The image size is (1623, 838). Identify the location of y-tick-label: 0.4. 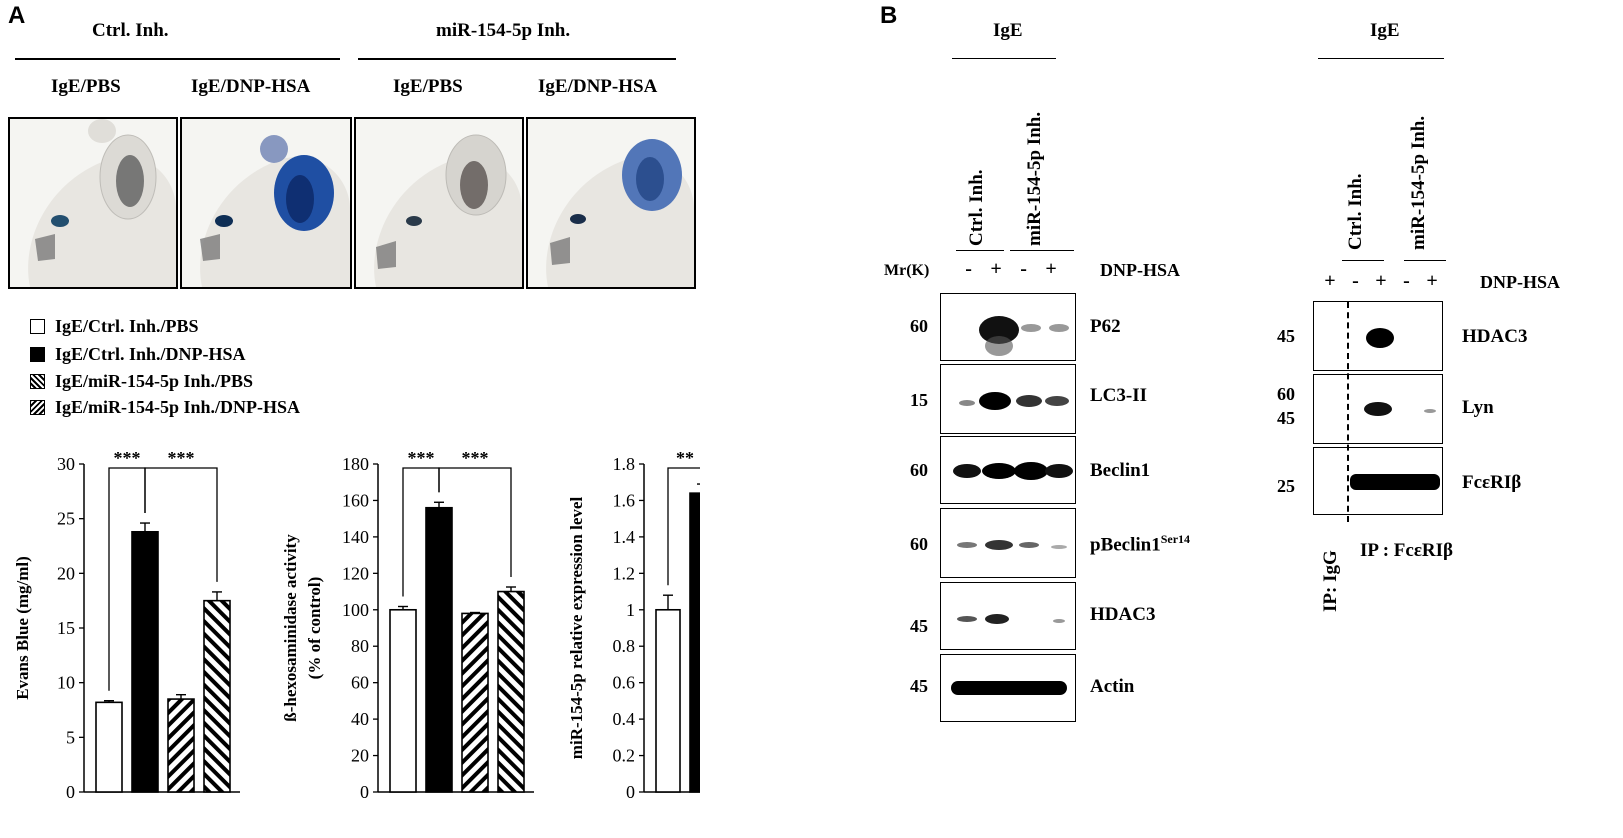
(624, 719).